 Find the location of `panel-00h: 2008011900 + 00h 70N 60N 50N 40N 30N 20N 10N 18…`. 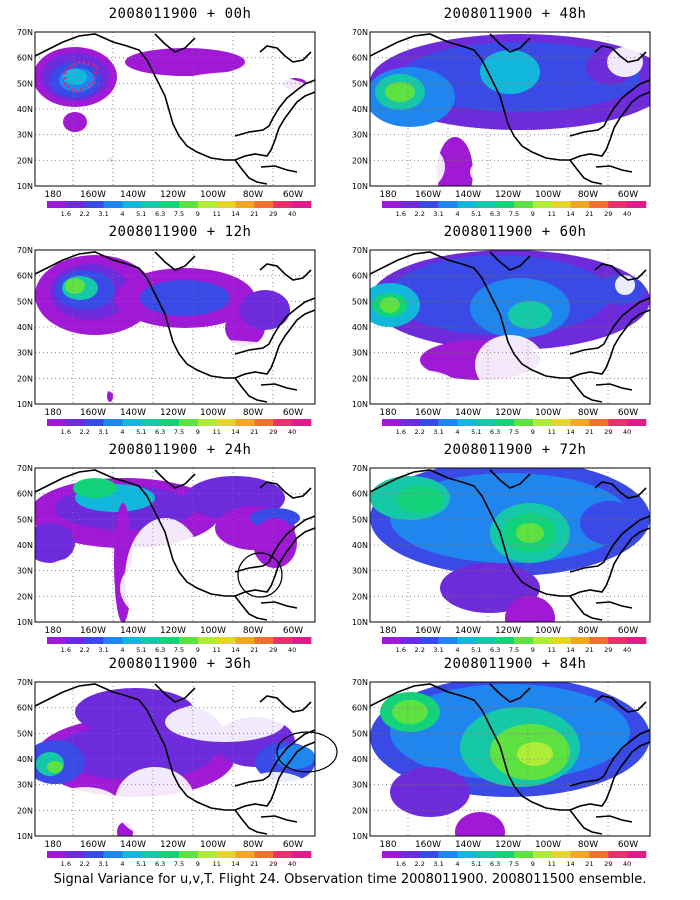

panel-00h: 2008011900 + 00h 70N 60N 50N 40N 30N 20N 10N 18… is located at coordinates (180, 113).